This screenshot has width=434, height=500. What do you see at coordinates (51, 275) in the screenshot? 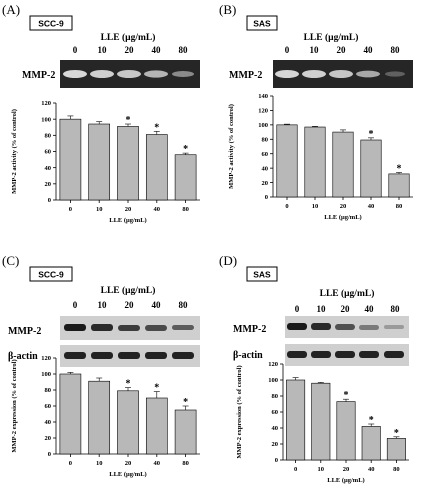
I see `cell-line-label: SCC-9` at bounding box center [51, 275].